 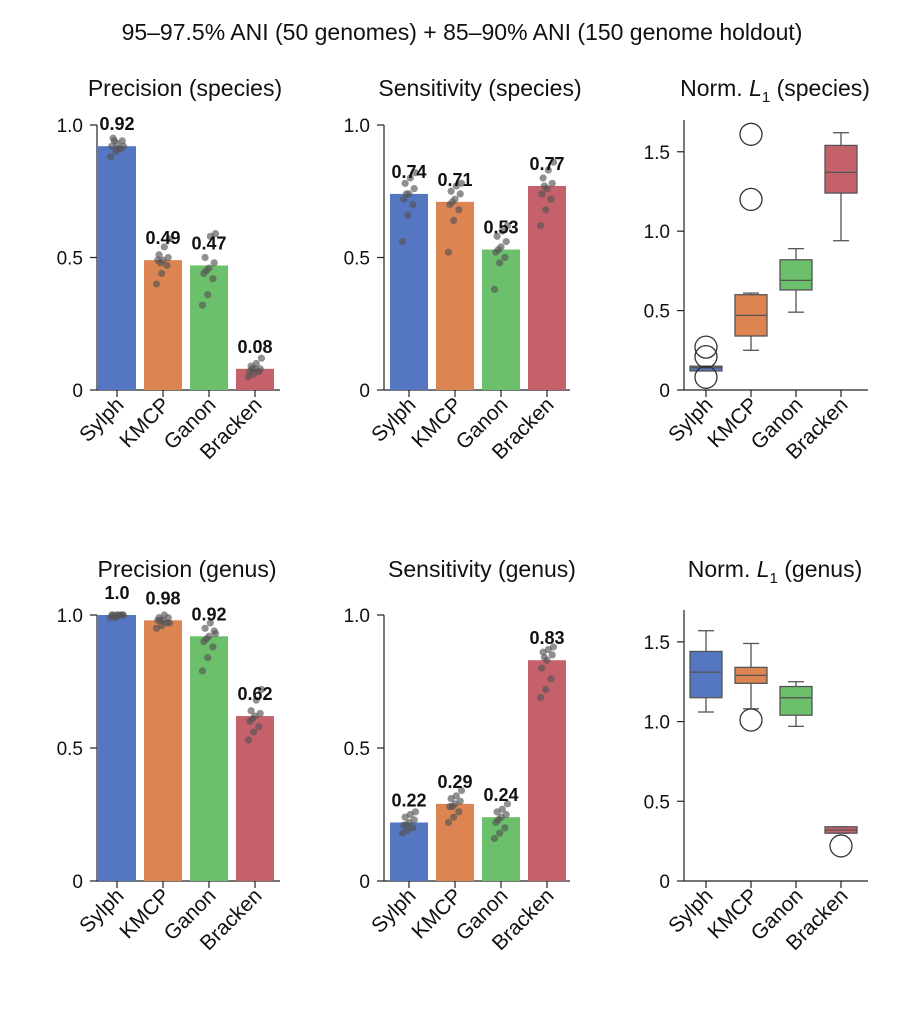 What do you see at coordinates (820, 88) in the screenshot?
I see `title-suffix: (species)` at bounding box center [820, 88].